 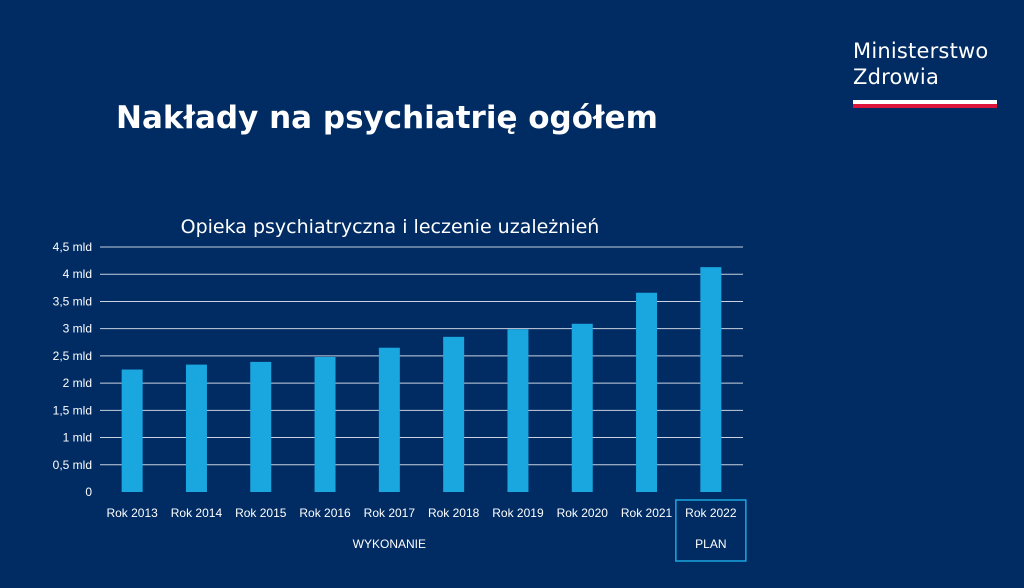 I want to click on x-category-label: Rok 2013, so click(x=132, y=513).